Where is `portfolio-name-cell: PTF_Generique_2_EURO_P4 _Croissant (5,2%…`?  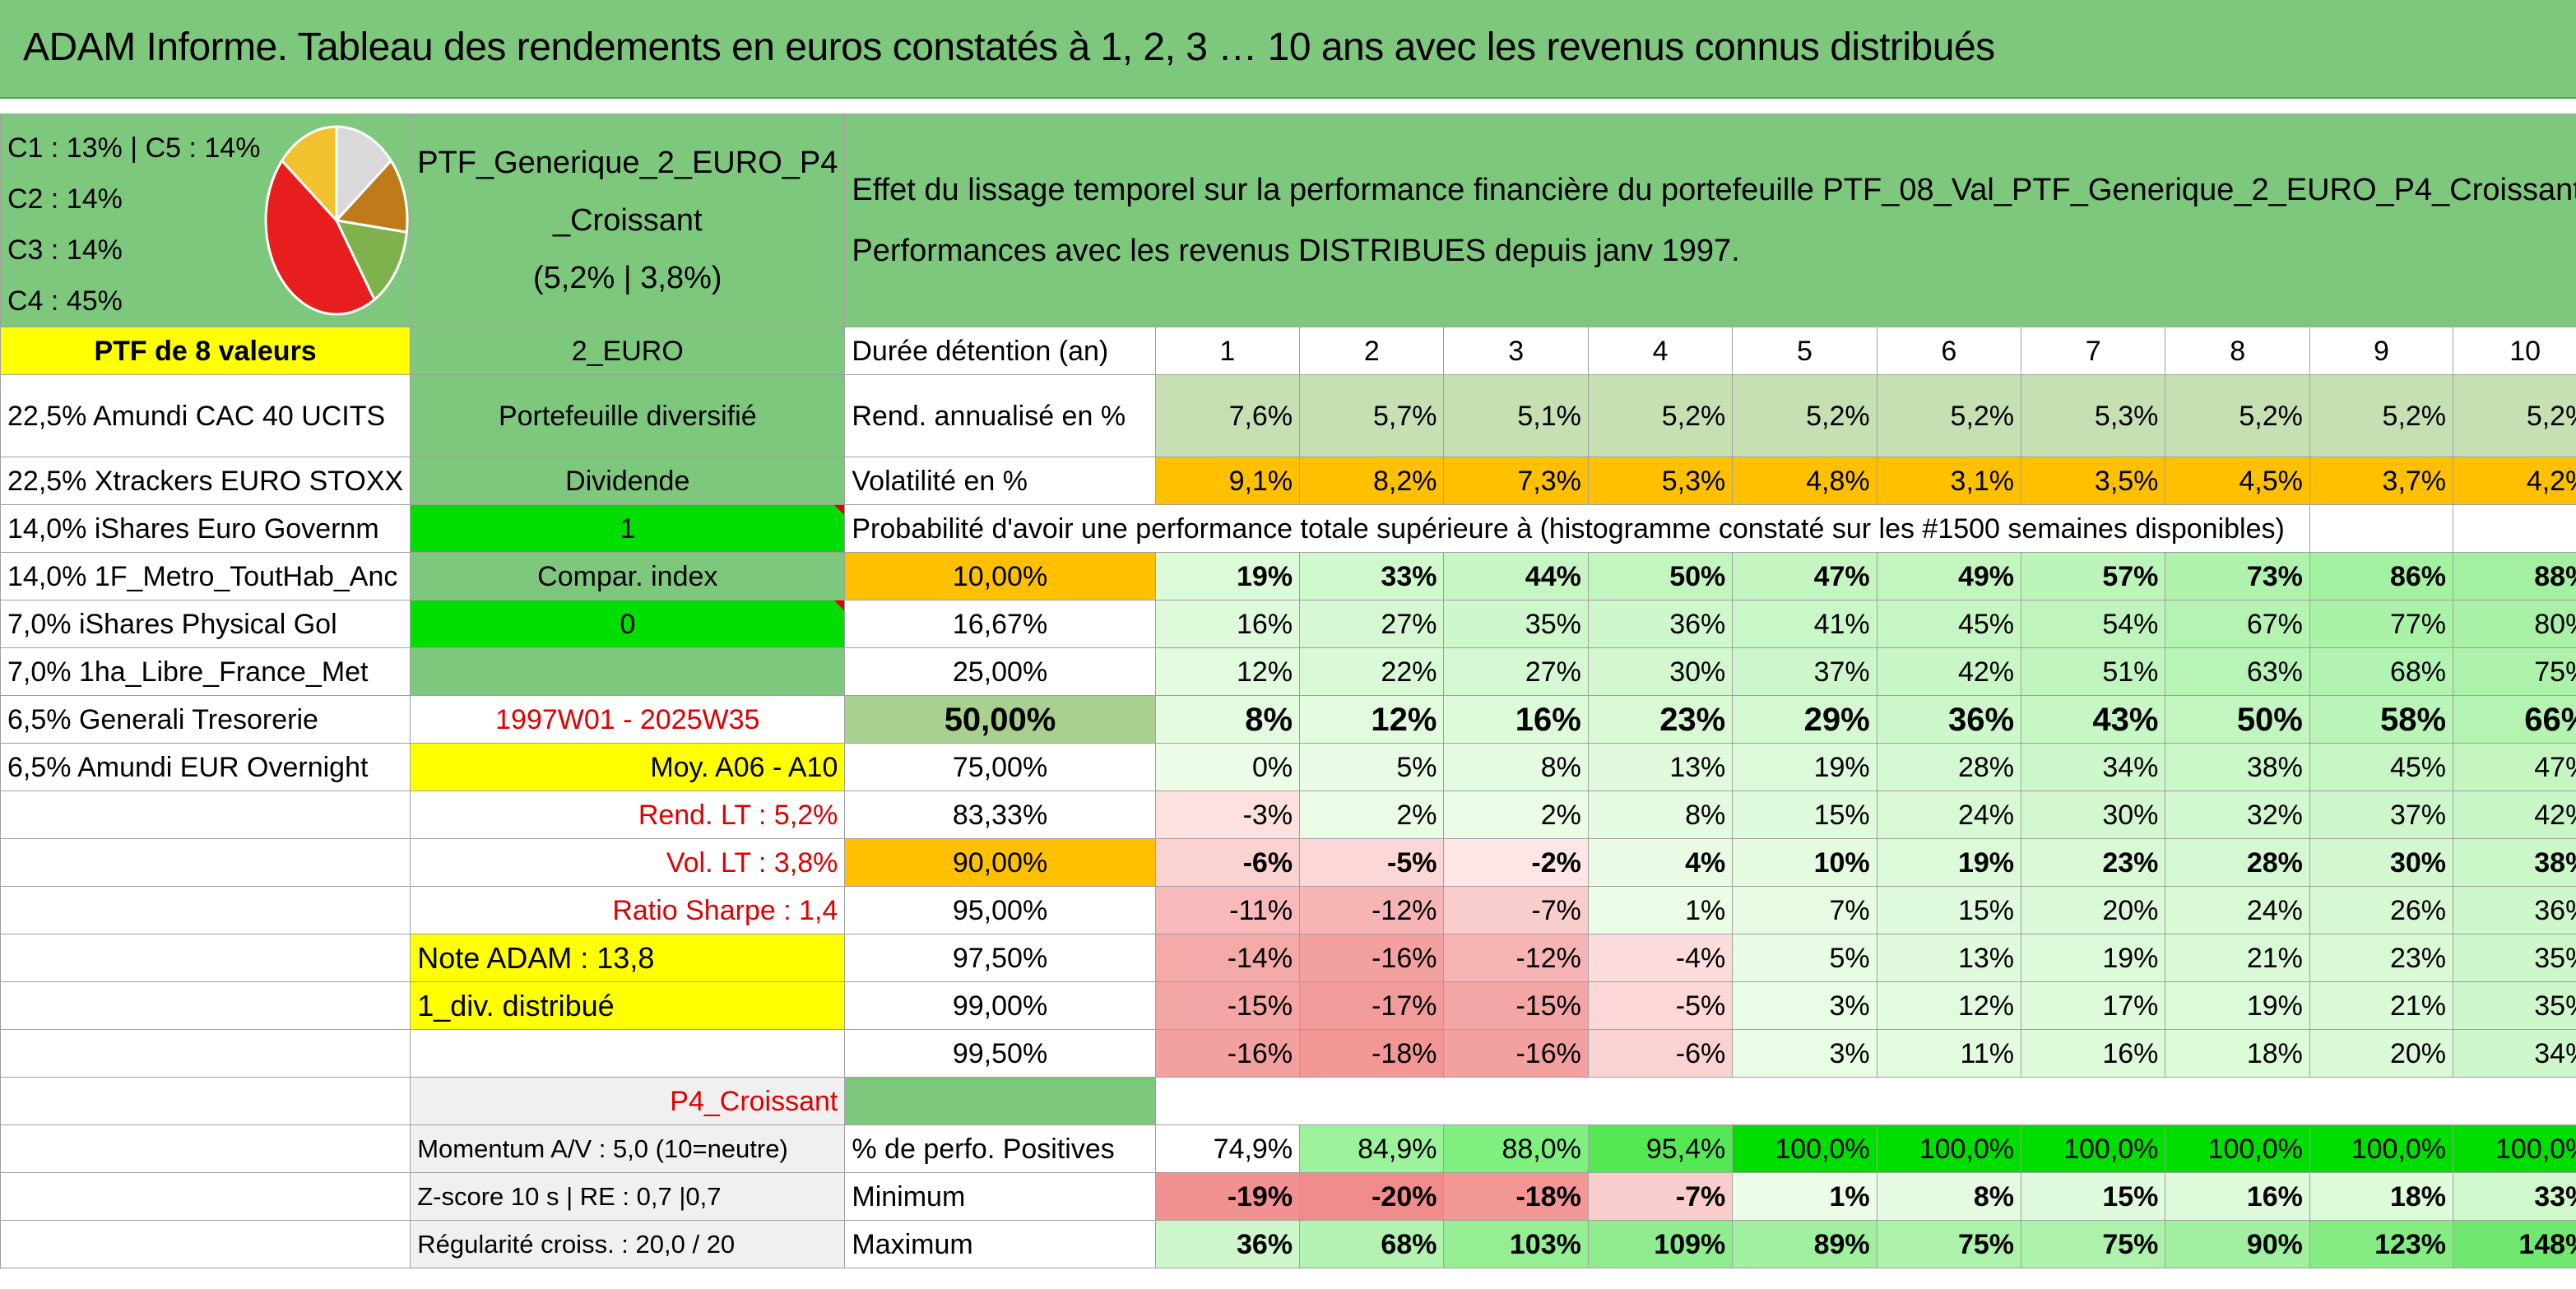 portfolio-name-cell: PTF_Generique_2_EURO_P4 _Croissant (5,2%… is located at coordinates (628, 220).